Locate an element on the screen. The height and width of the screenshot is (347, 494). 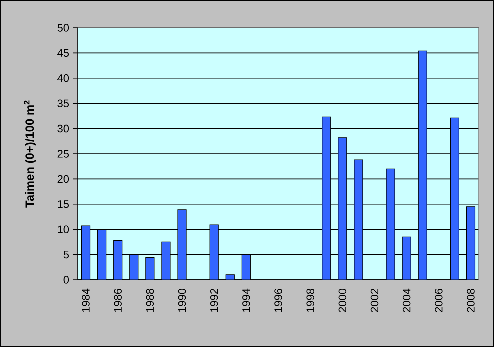
x-tick-label: 1992 is located at coordinates (214, 300).